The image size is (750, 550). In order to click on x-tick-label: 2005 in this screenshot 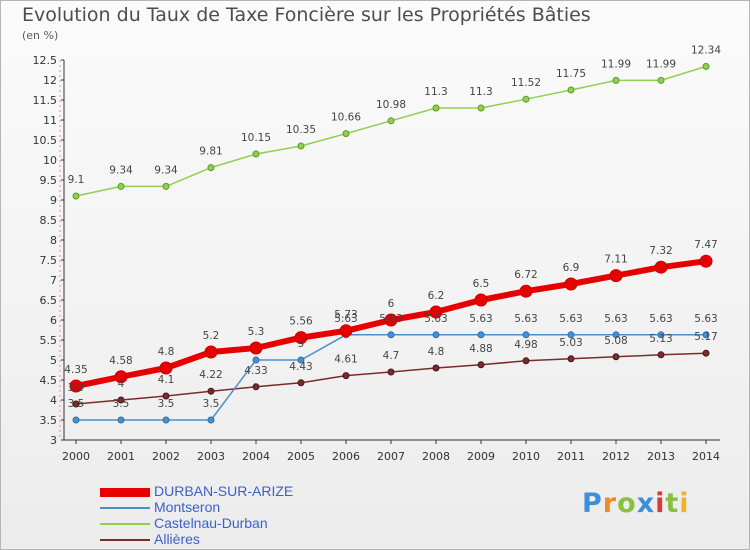, I will do `click(301, 456)`.